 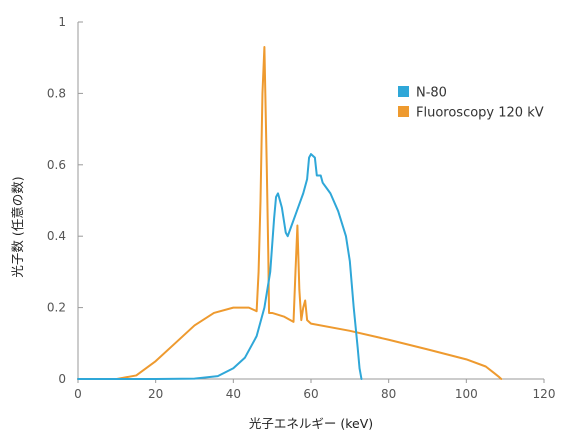 I want to click on y-tick-label: 0.8, so click(x=56, y=93).